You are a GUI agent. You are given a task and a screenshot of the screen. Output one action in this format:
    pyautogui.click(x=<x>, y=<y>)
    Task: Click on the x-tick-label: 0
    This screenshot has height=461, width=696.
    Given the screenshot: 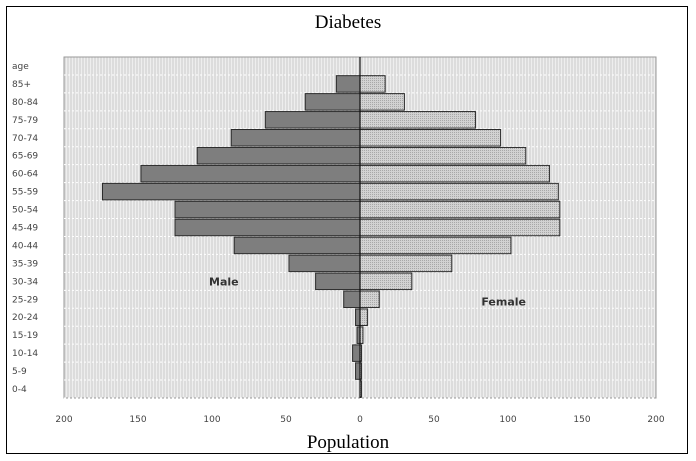 What is the action you would take?
    pyautogui.click(x=360, y=420)
    